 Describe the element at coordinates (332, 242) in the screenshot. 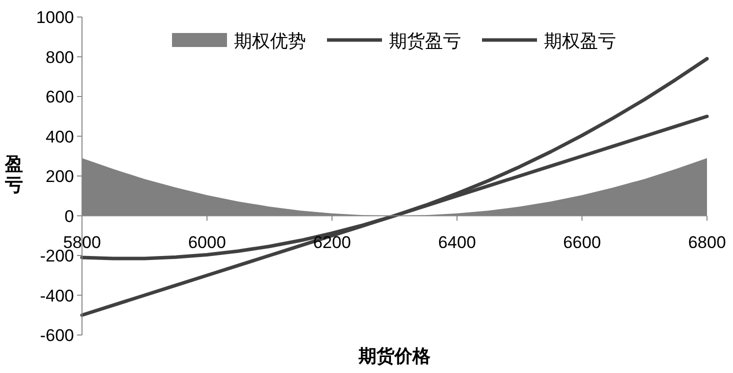

I see `x-tick-label: 6200` at that location.